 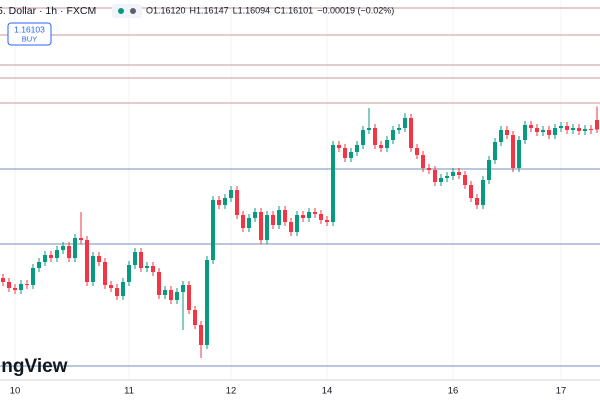 I want to click on buy-button: 1.16103 BUY, so click(x=29, y=34).